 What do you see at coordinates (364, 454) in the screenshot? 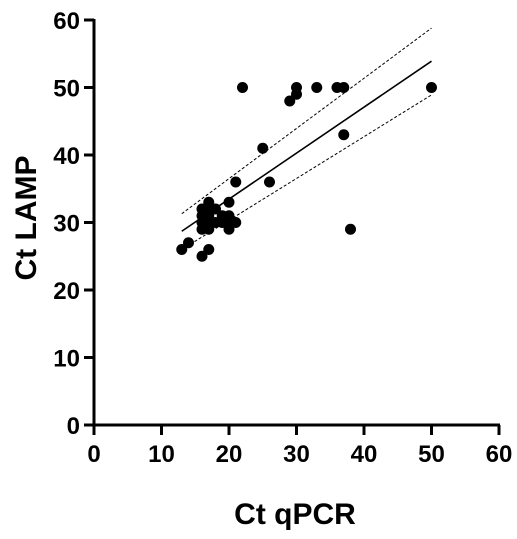
I see `x-tick-label: 40` at bounding box center [364, 454].